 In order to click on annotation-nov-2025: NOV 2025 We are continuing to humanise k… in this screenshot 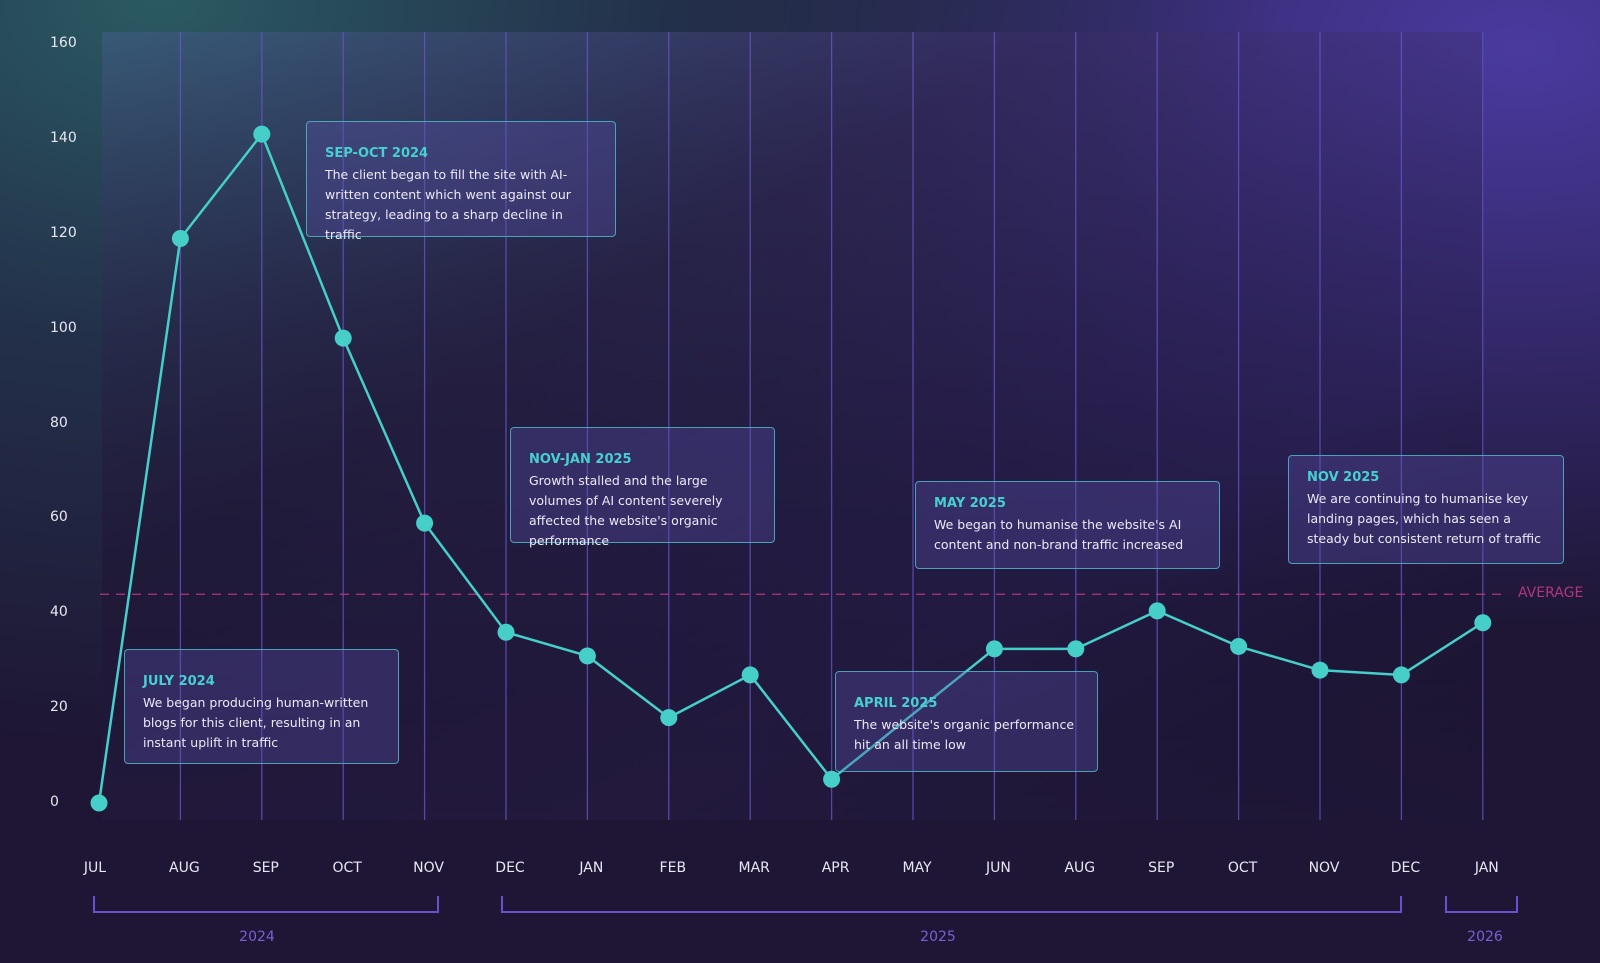, I will do `click(1426, 509)`.